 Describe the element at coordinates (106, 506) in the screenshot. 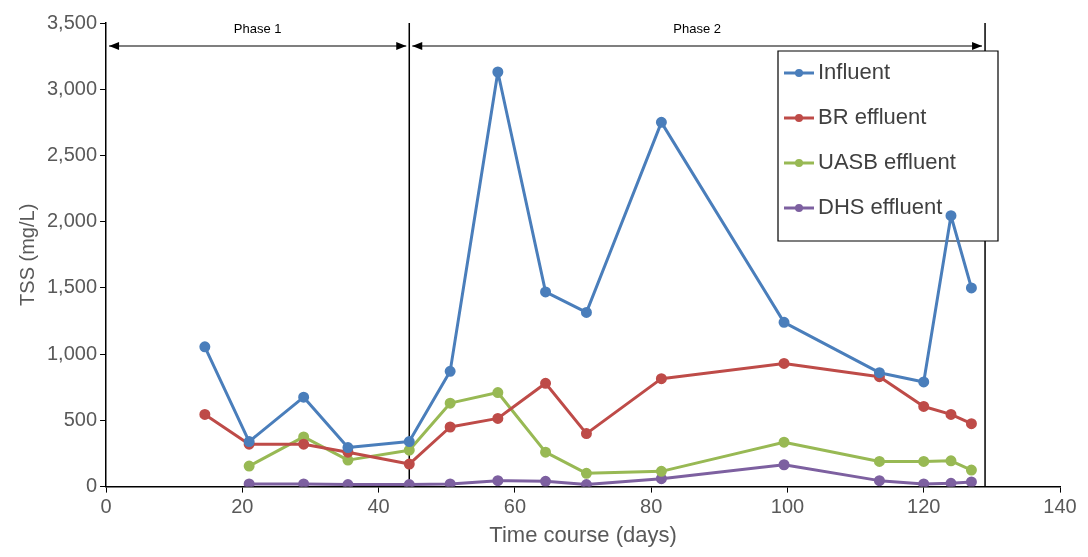

I see `x-tick-label: 0` at that location.